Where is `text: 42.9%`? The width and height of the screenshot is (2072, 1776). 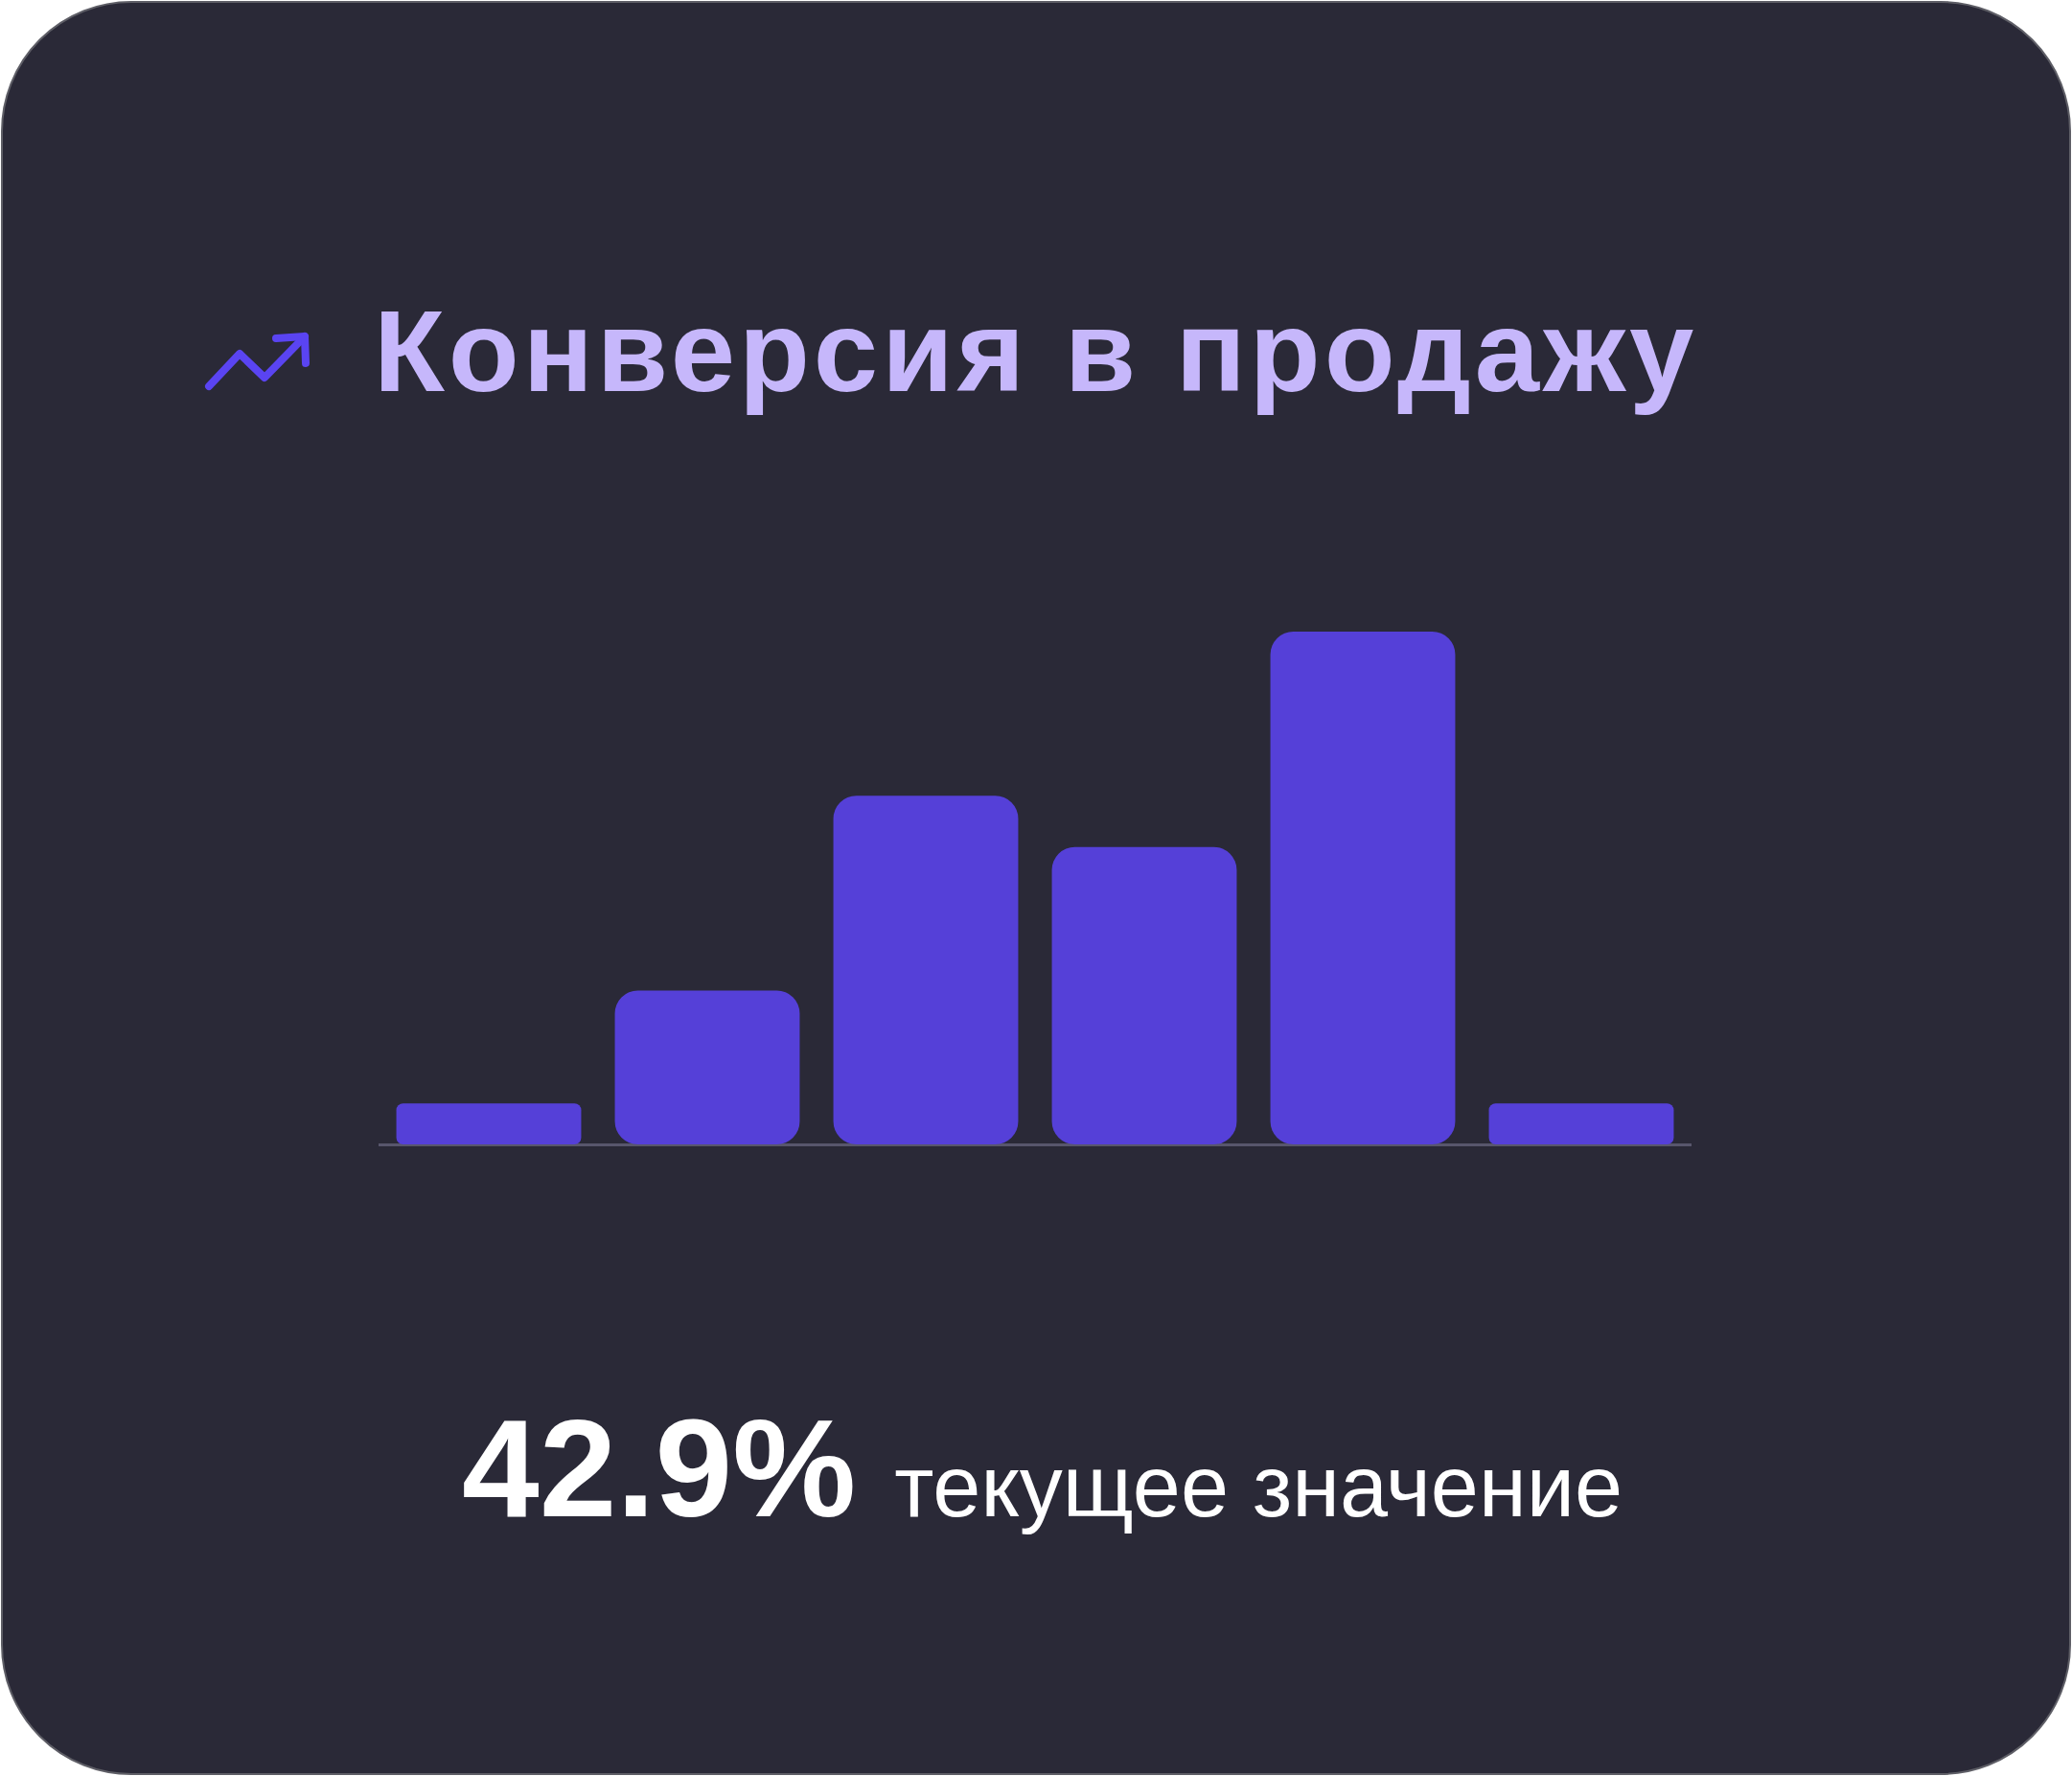
text: 42.9% is located at coordinates (659, 1468).